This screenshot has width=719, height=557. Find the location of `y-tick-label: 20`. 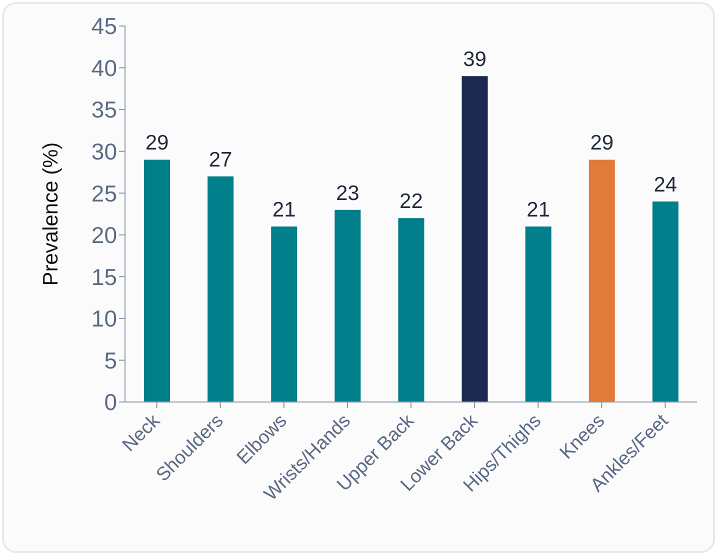

y-tick-label: 20 is located at coordinates (104, 235).